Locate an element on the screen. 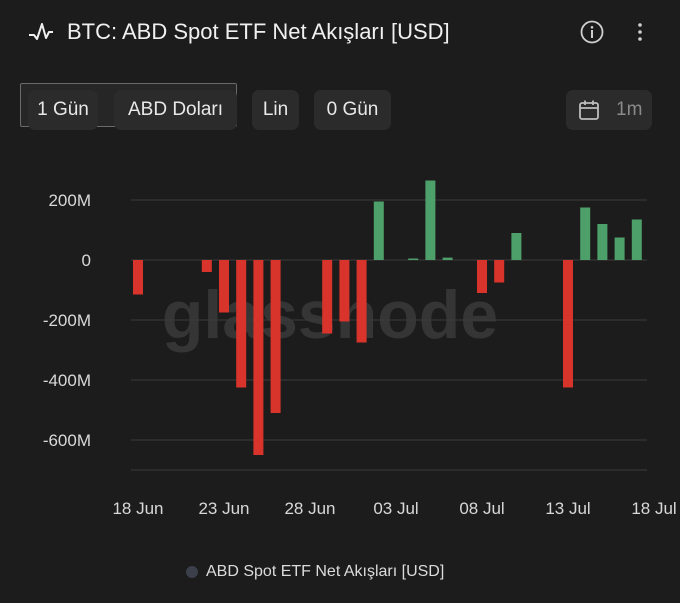  bar-23-jun is located at coordinates (224, 286).